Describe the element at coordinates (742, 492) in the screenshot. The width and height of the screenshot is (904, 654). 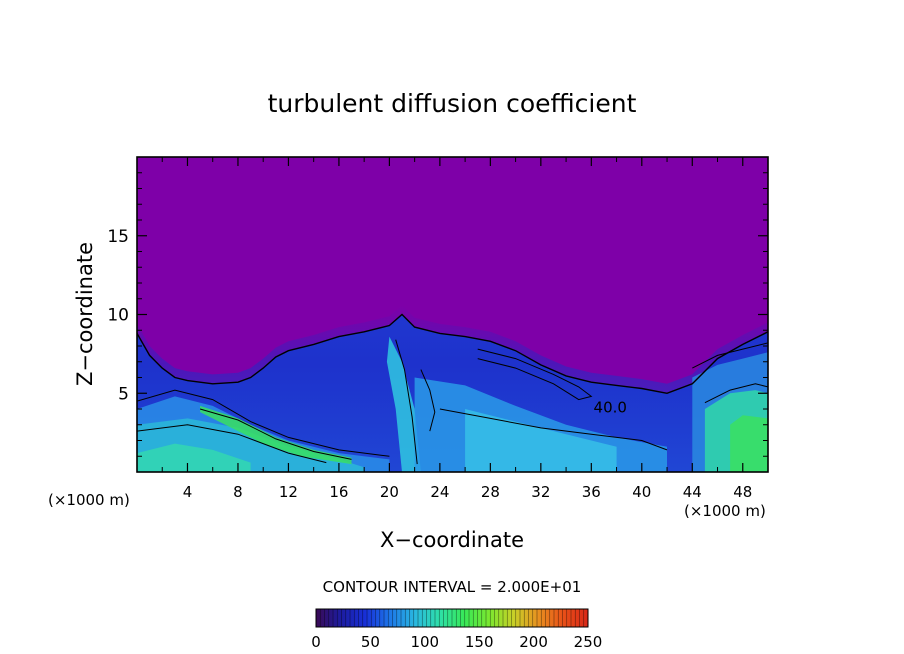
I see `x-tick-label: 48` at that location.